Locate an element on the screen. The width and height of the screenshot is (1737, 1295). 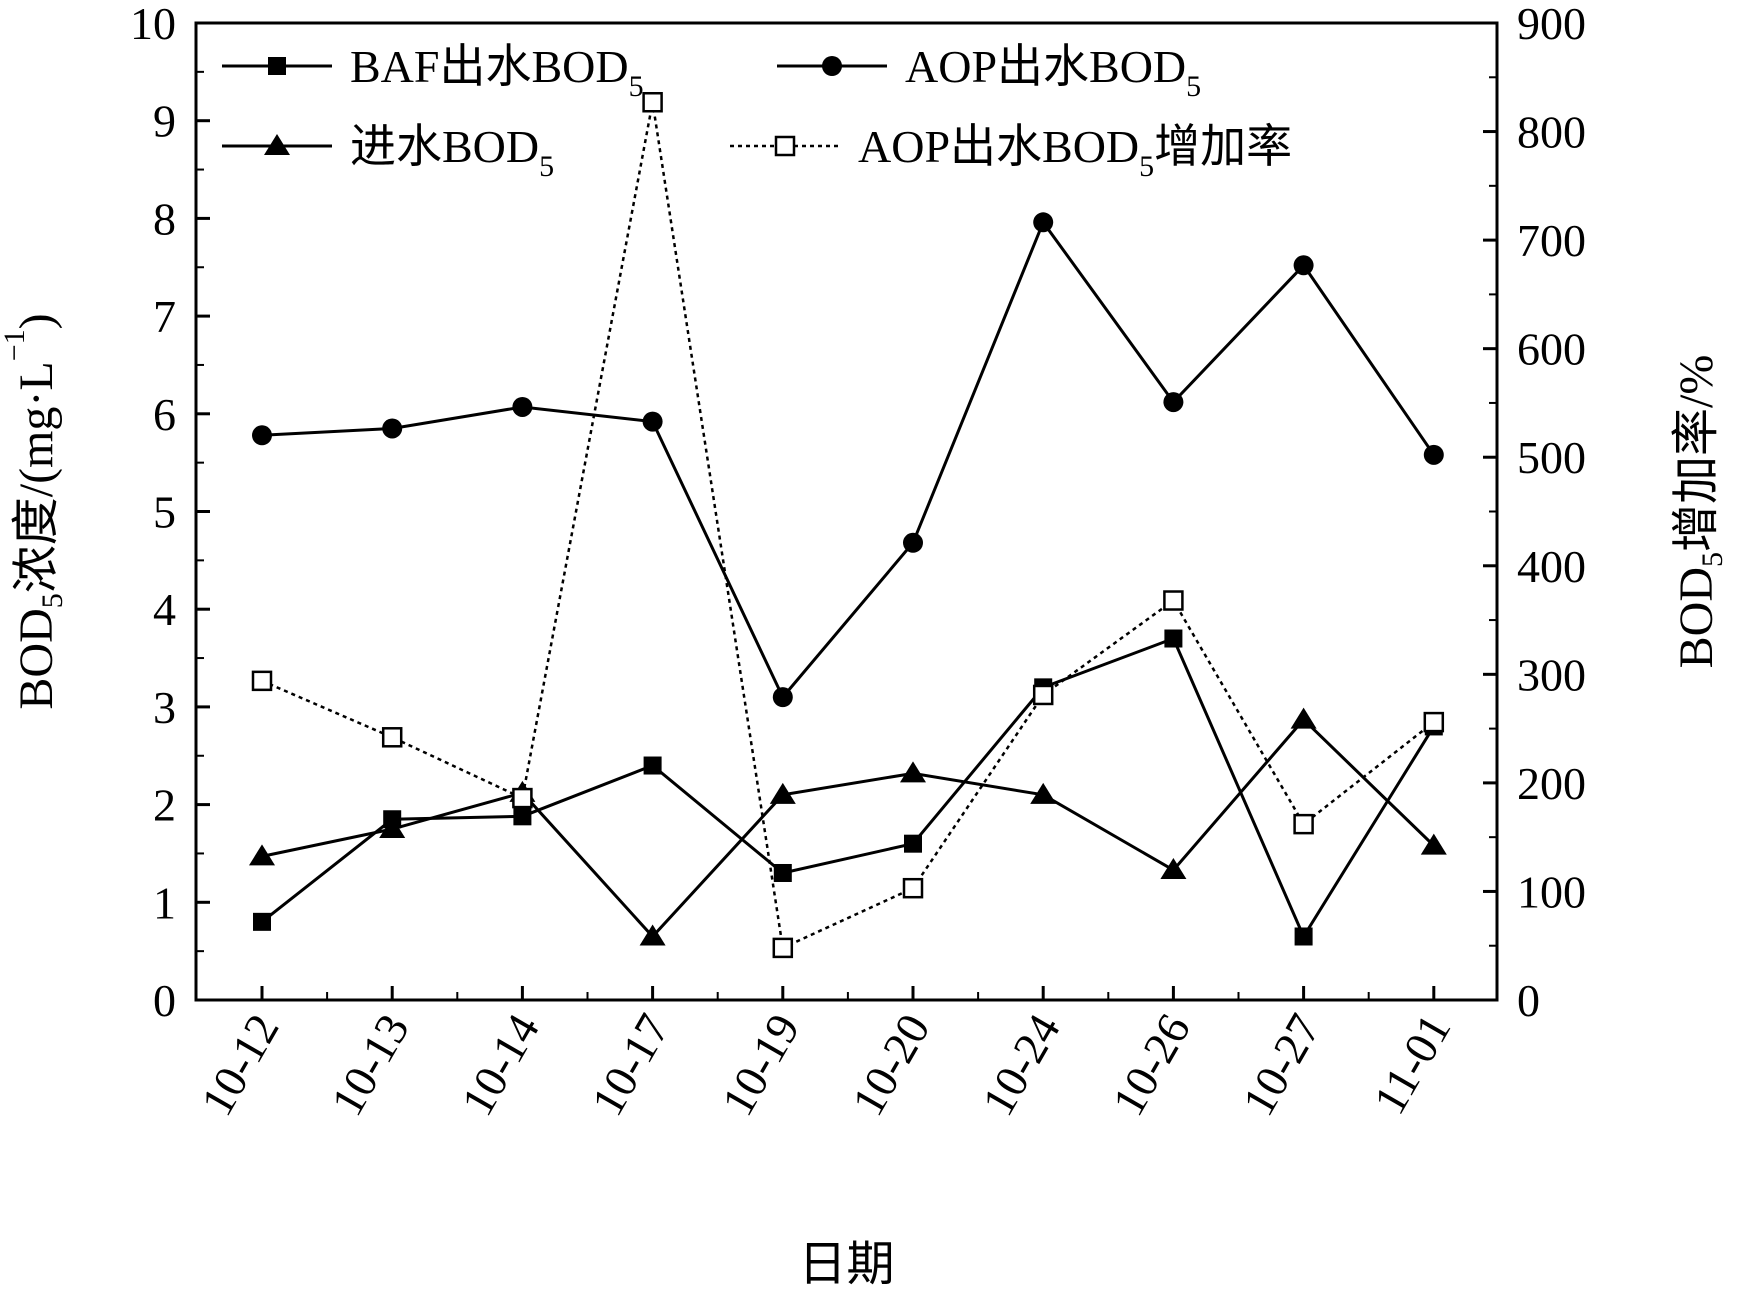
x-tick-label: 10-19 is located at coordinates (761, 1065).